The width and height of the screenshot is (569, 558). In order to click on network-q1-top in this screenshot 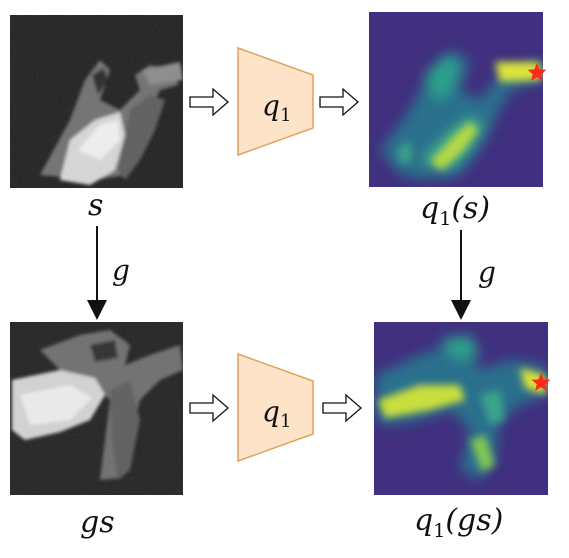, I will do `click(275, 101)`.